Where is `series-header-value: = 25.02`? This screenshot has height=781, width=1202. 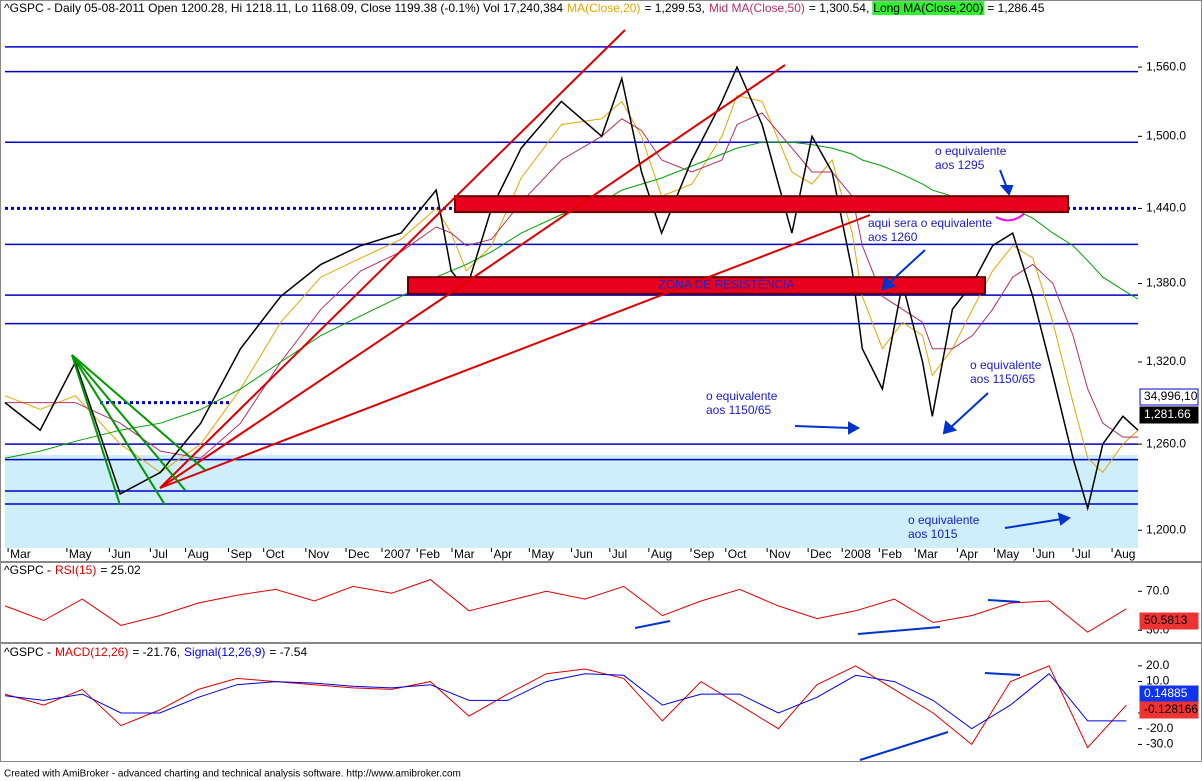 series-header-value: = 25.02 is located at coordinates (120, 570).